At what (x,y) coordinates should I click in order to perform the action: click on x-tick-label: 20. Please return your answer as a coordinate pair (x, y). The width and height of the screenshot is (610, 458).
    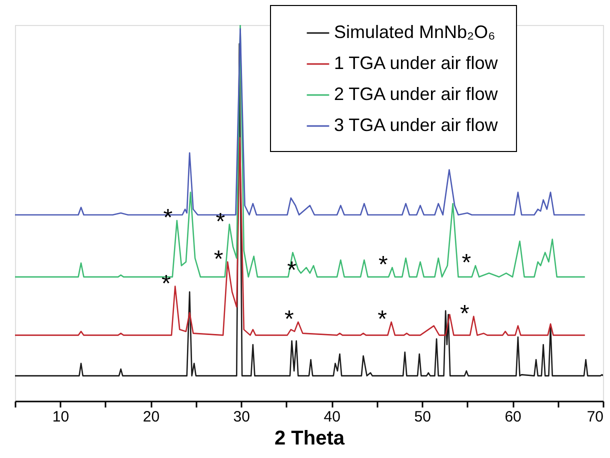
    Looking at the image, I should click on (151, 417).